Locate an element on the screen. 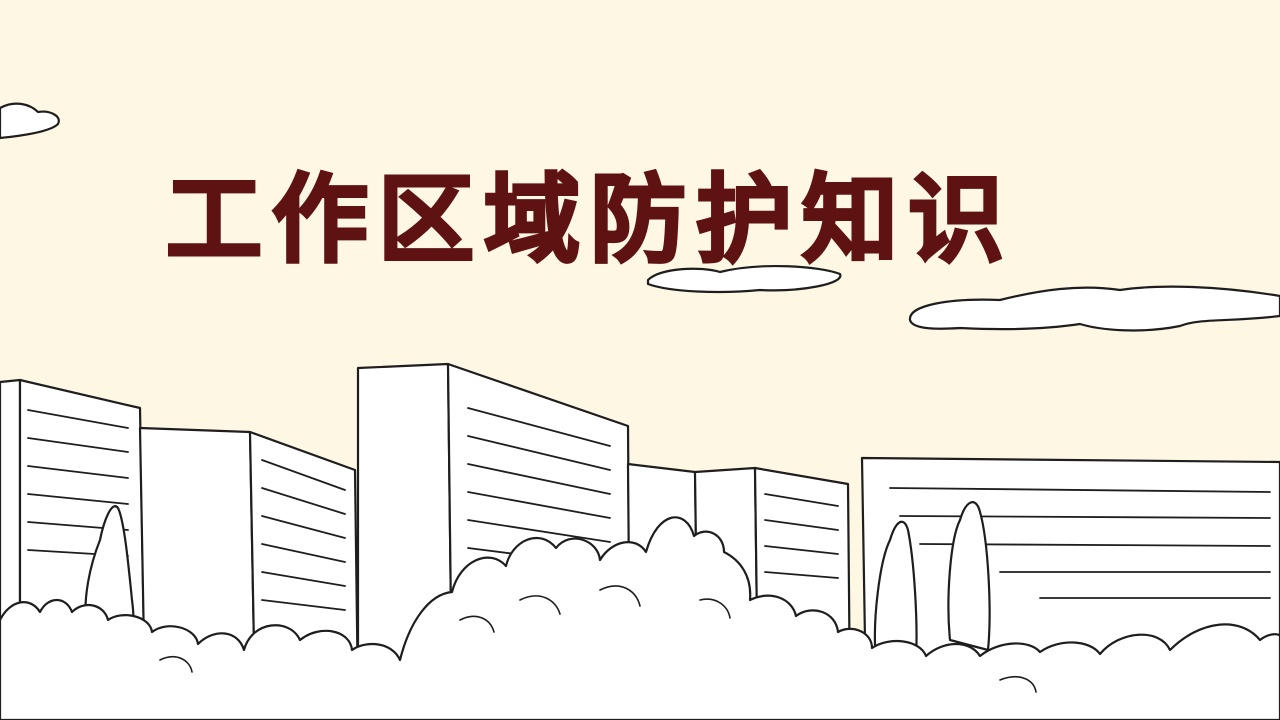  cloud-center is located at coordinates (744, 279).